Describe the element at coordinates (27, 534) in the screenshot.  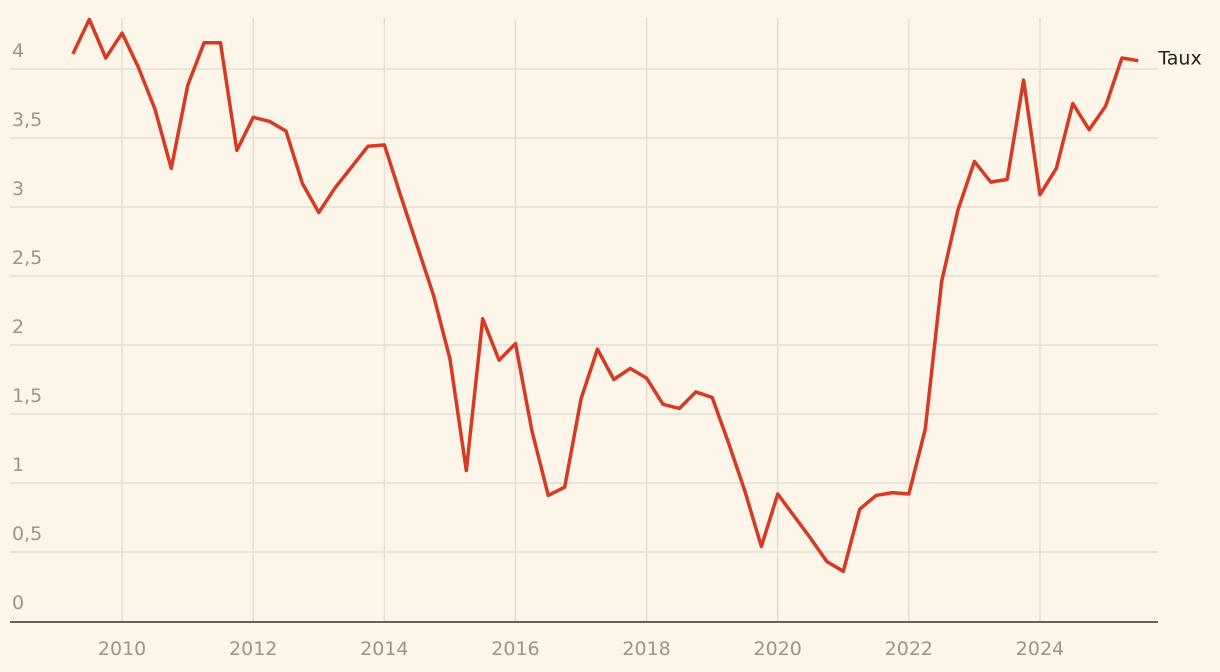
I see `y-tick-label: 0,5` at that location.